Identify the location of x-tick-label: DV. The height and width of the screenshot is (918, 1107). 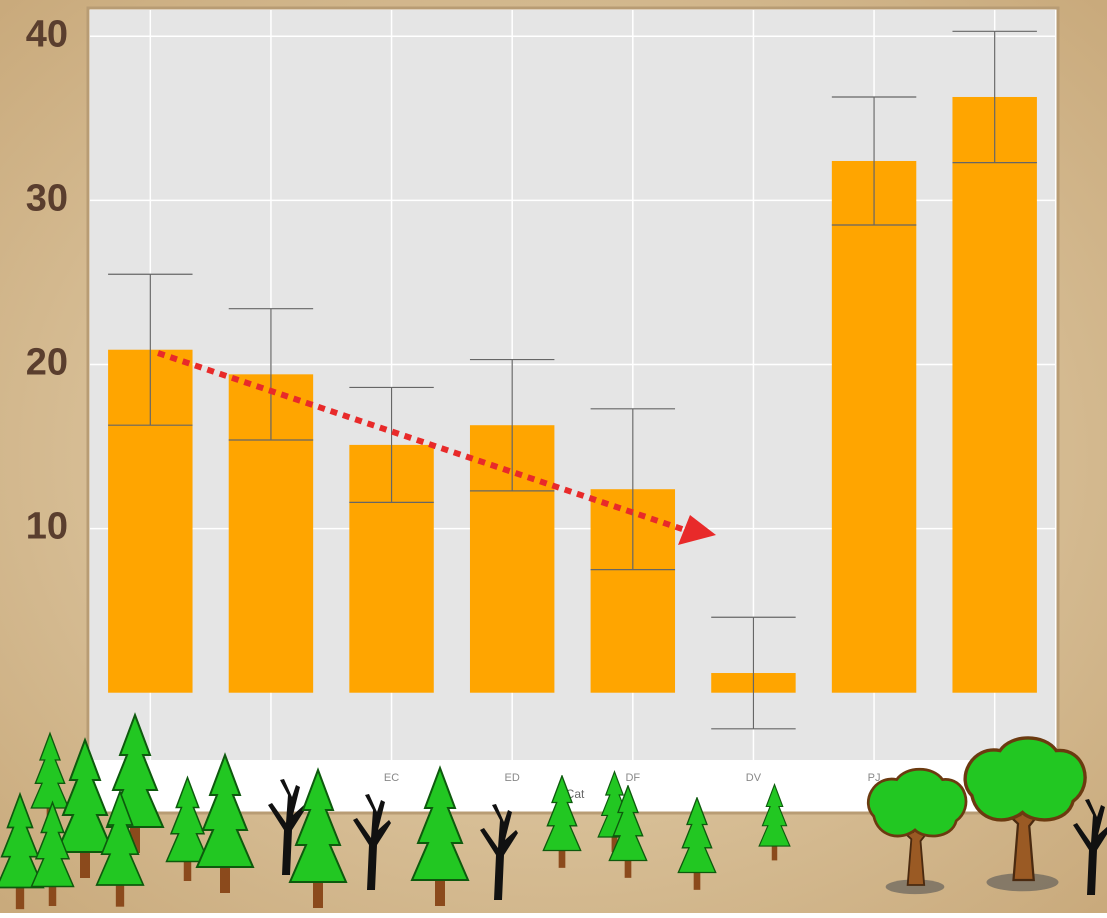
(754, 778).